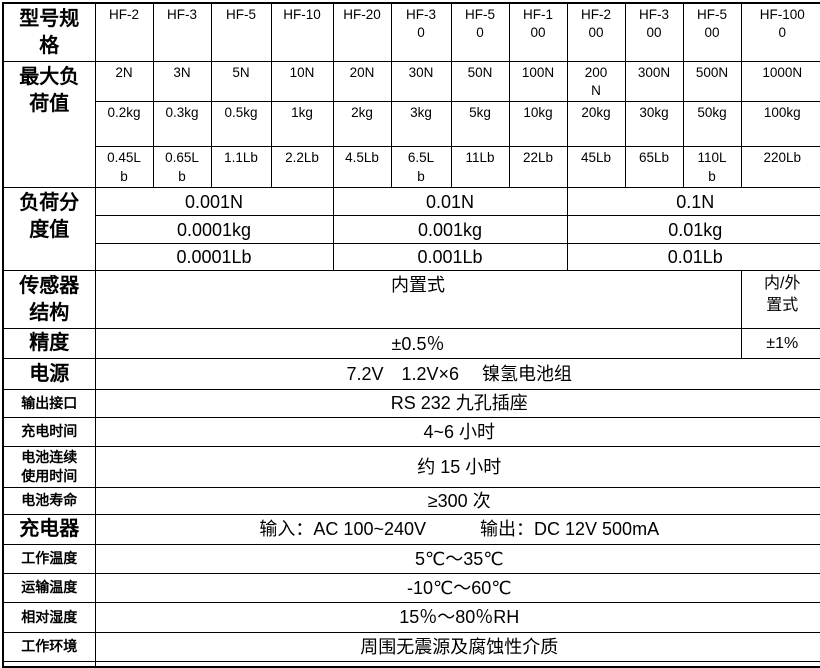 The image size is (820, 668). What do you see at coordinates (49, 431) in the screenshot?
I see `row-label-charge-time: 充电时间` at bounding box center [49, 431].